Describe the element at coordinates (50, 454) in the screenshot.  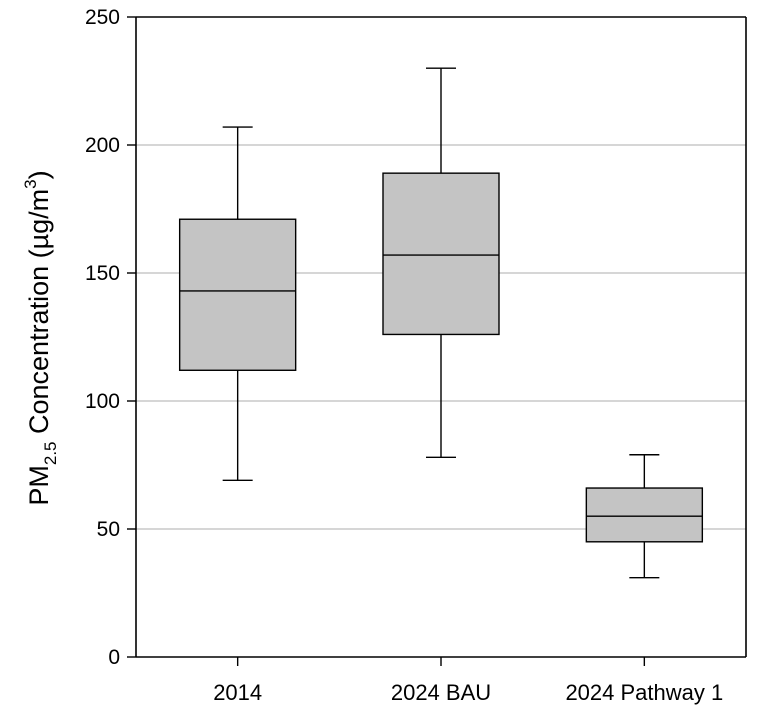
I see `y-axis-label-subscript: 2.5` at that location.